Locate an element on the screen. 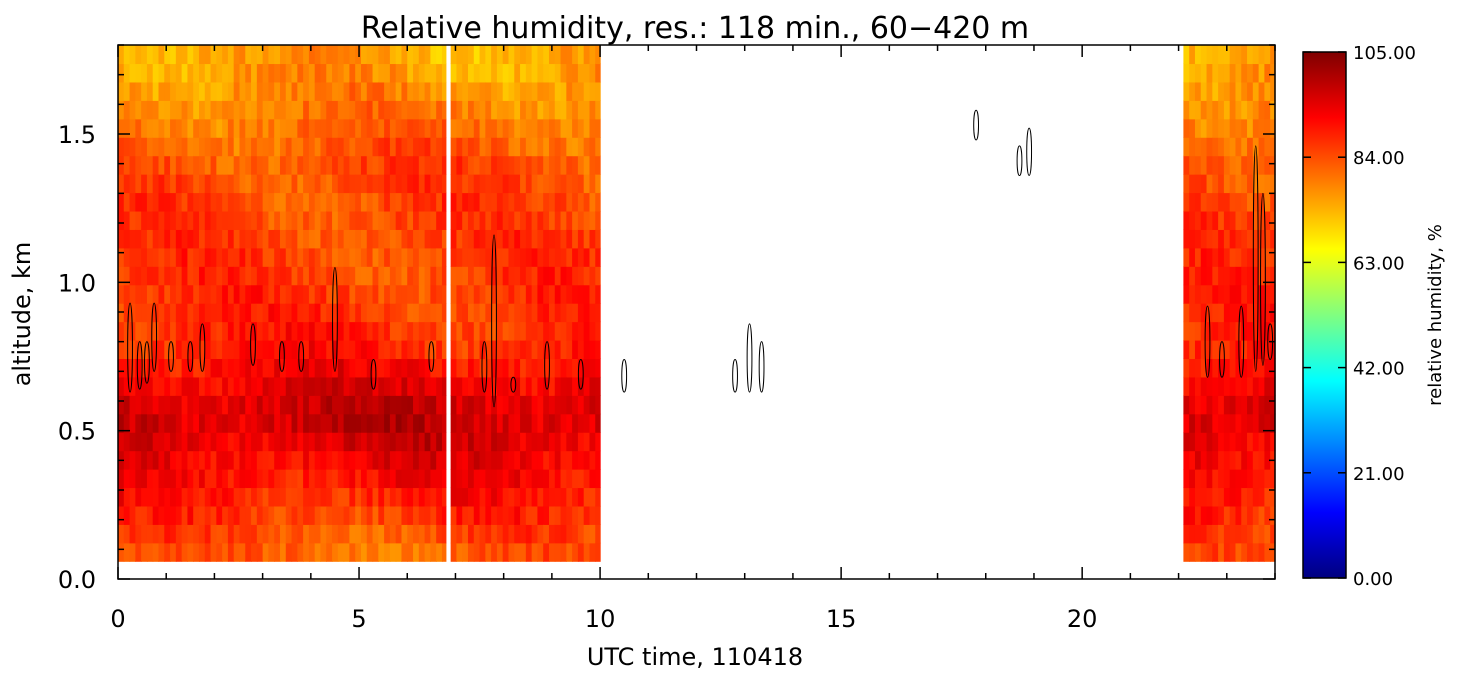 Image resolution: width=1463 pixels, height=673 pixels. cloud-contour is located at coordinates (735, 375).